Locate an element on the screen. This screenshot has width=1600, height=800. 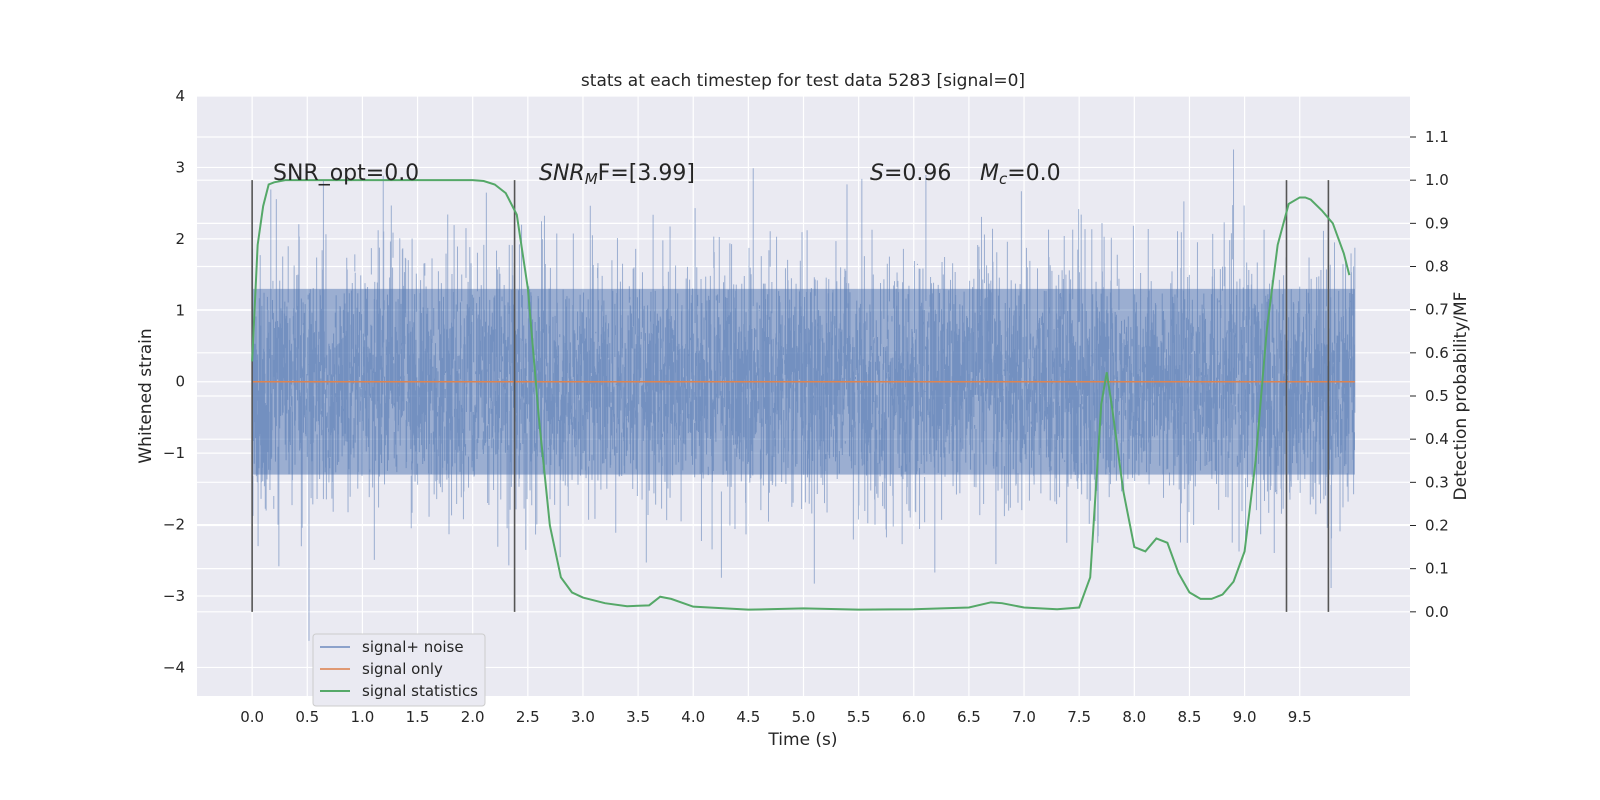
x-tick-label: 0.0 is located at coordinates (252, 717).